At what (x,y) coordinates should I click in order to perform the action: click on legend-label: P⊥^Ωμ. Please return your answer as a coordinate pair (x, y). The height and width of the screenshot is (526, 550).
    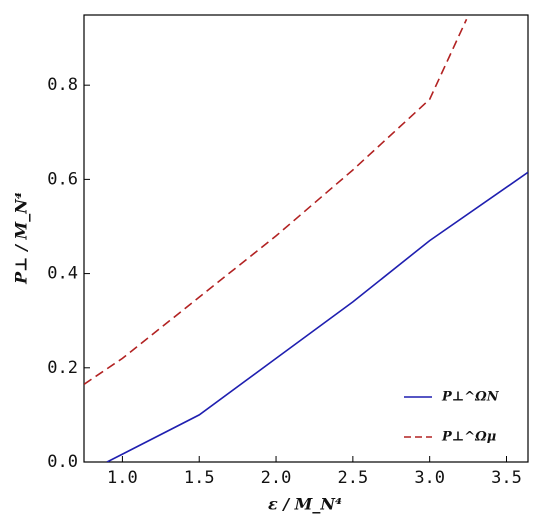
    Looking at the image, I should click on (469, 437).